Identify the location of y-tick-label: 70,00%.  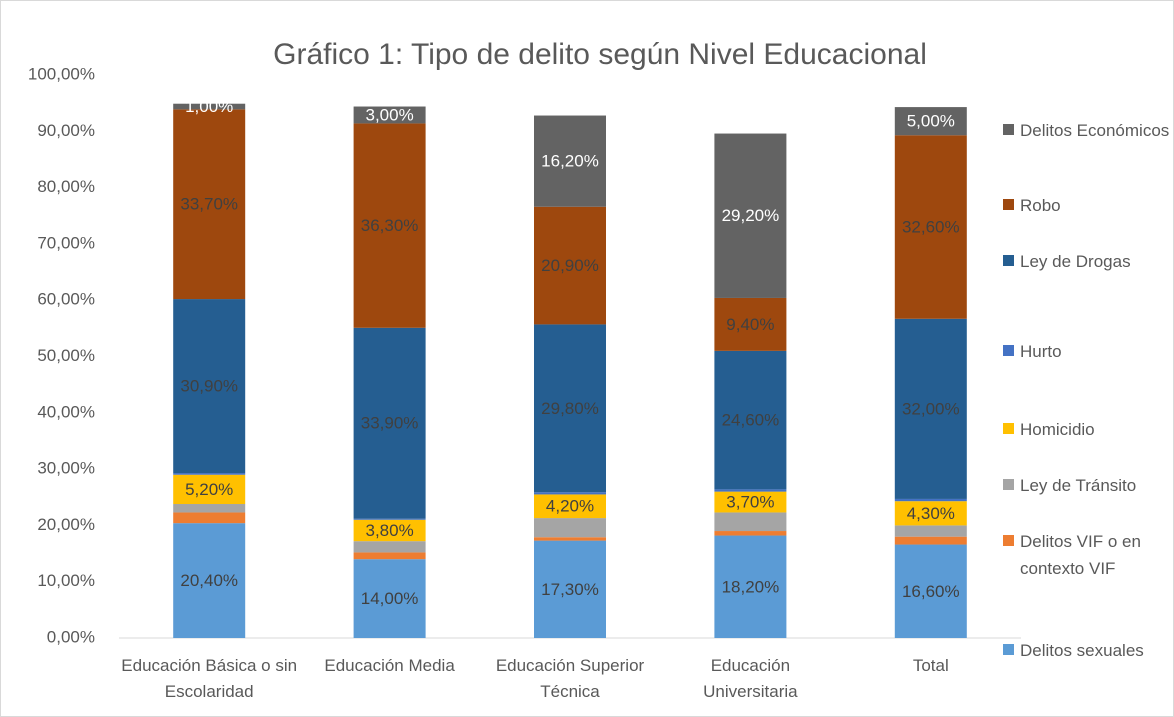
(66, 242).